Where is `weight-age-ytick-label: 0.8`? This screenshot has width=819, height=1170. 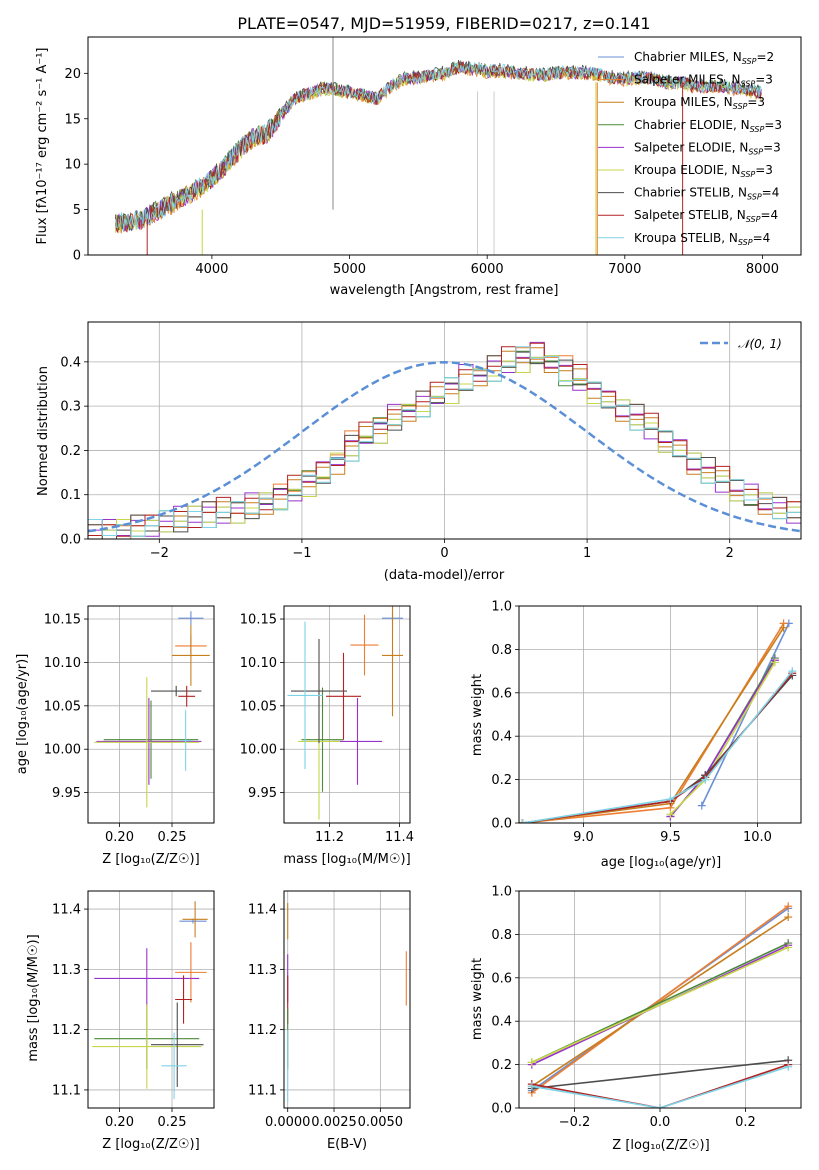 weight-age-ytick-label: 0.8 is located at coordinates (501, 650).